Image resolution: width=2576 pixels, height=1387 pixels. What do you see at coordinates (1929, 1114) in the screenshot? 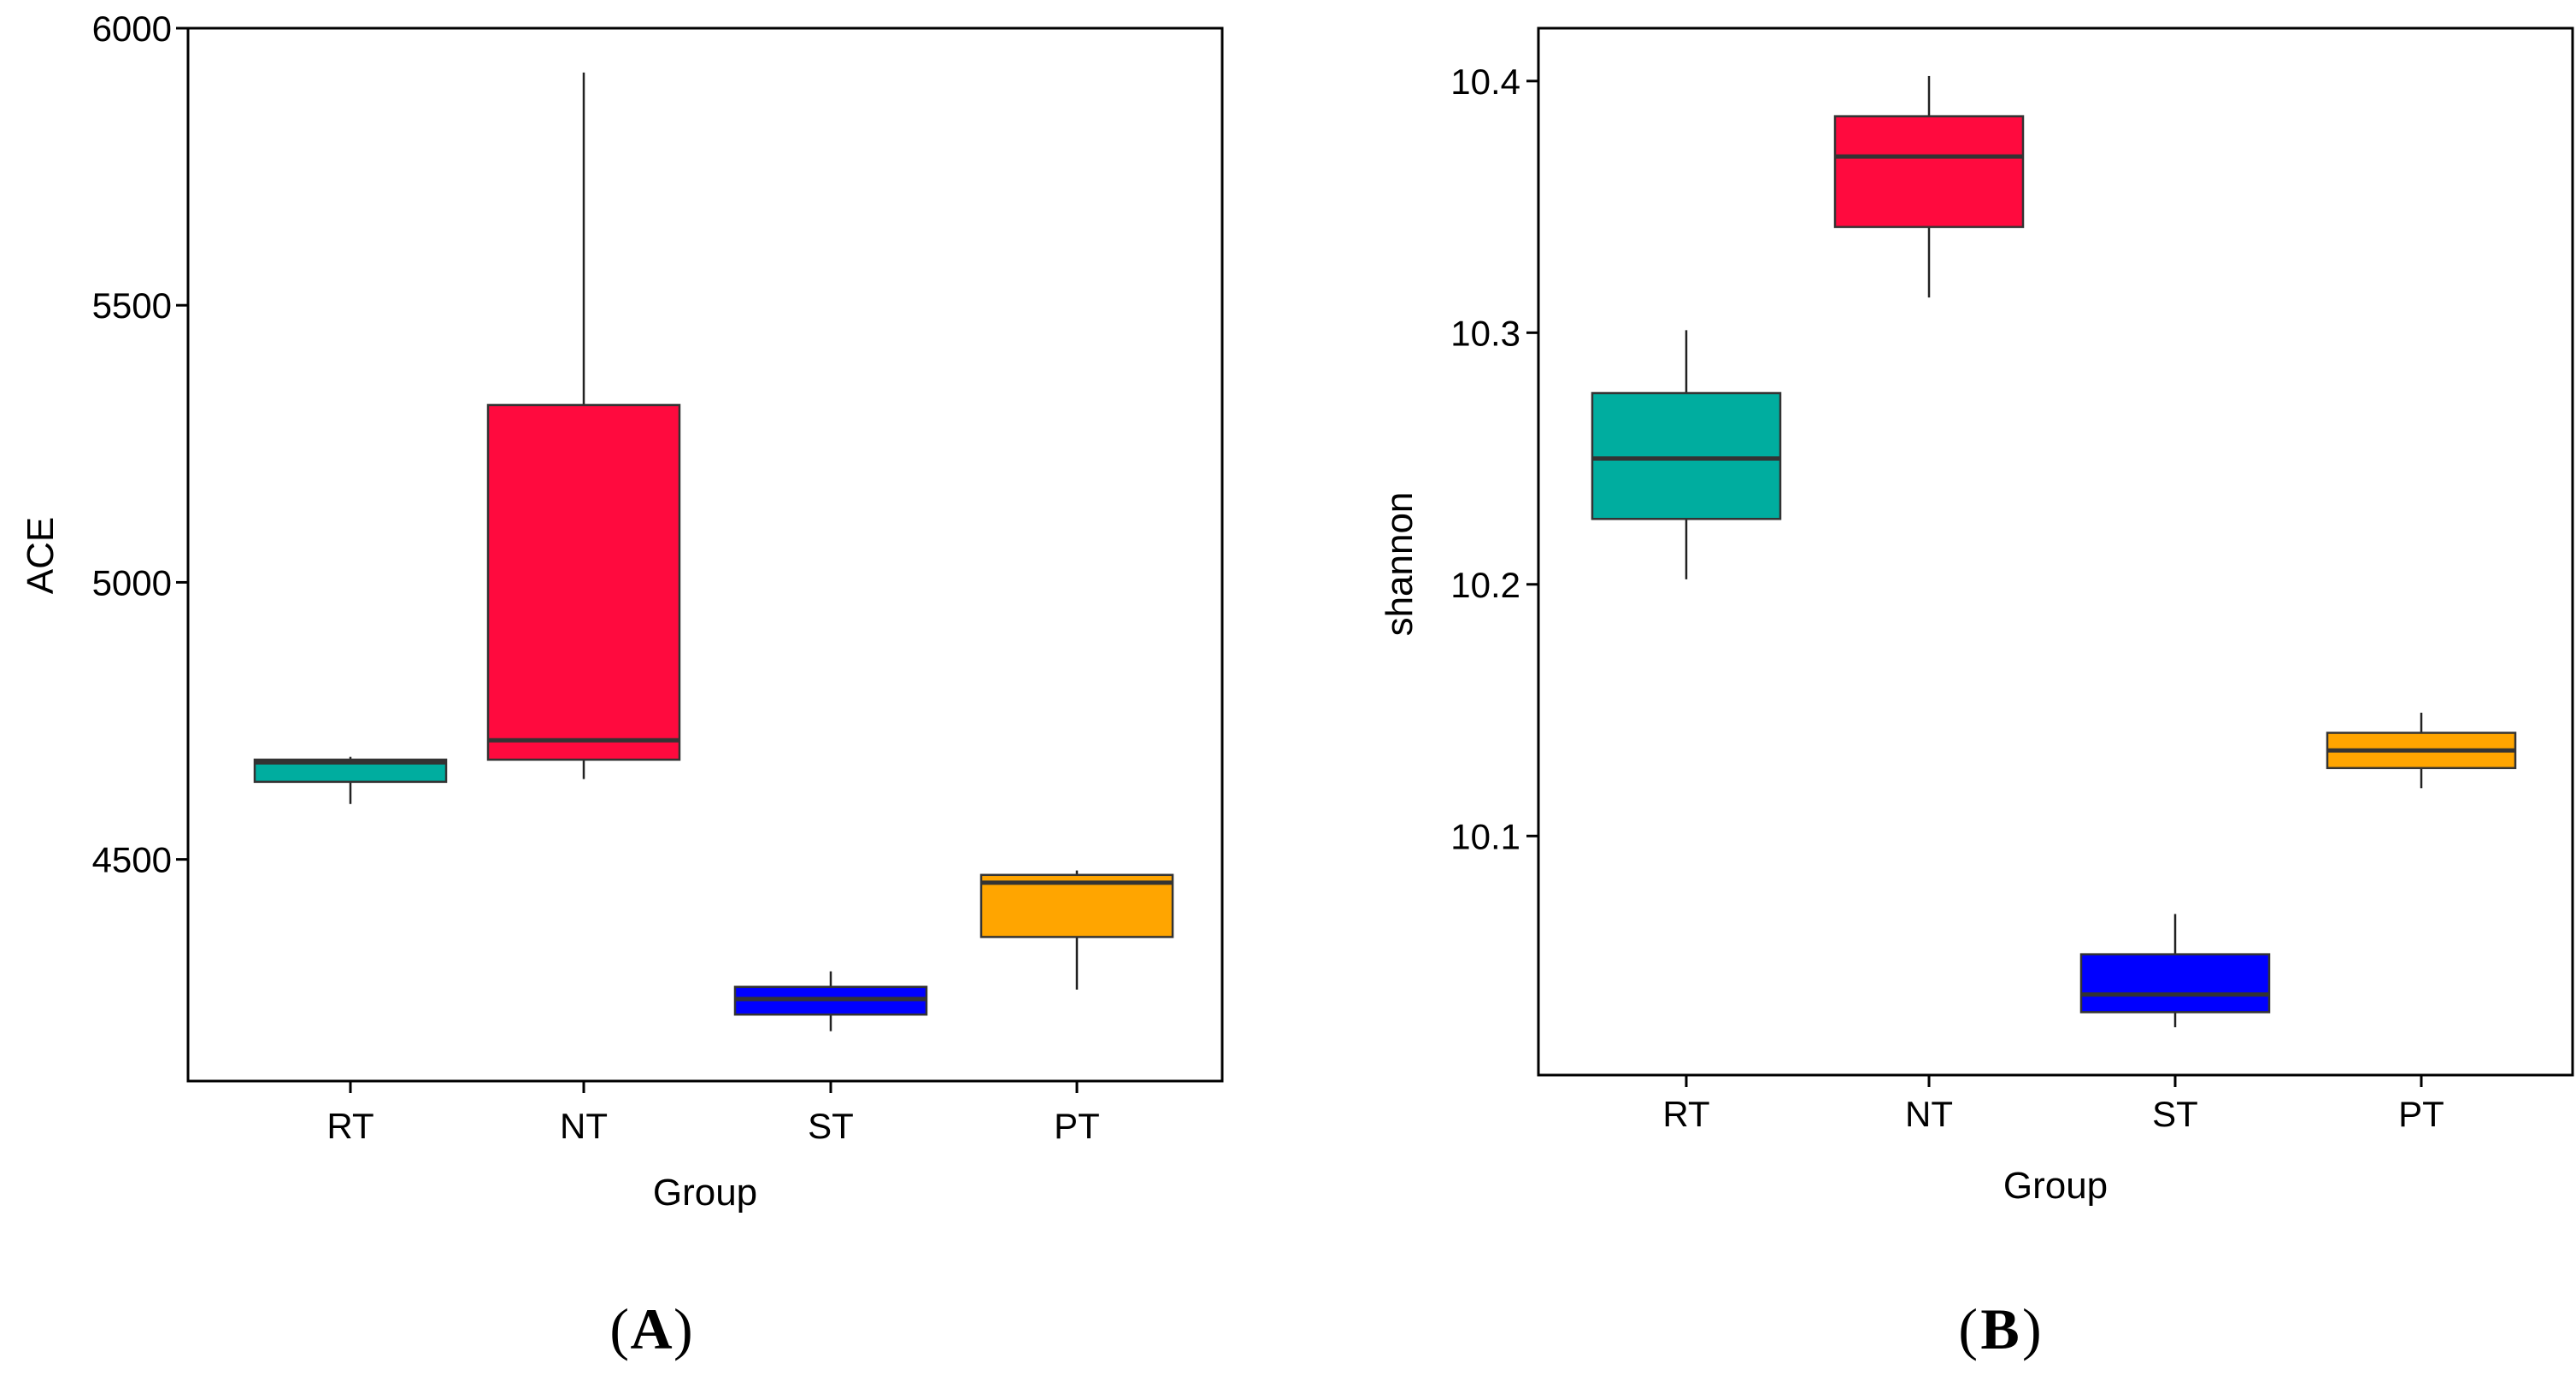
I see `x-tick-label-b-nt: NT` at bounding box center [1929, 1114].